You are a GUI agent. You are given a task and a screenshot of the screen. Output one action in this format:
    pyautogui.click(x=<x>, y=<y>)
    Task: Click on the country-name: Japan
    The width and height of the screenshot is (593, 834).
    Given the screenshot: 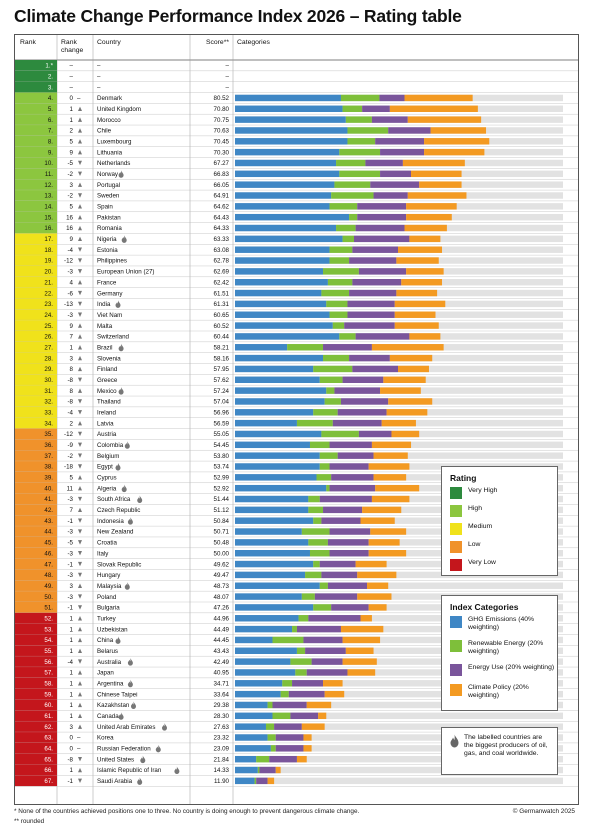 What is the action you would take?
    pyautogui.click(x=105, y=673)
    